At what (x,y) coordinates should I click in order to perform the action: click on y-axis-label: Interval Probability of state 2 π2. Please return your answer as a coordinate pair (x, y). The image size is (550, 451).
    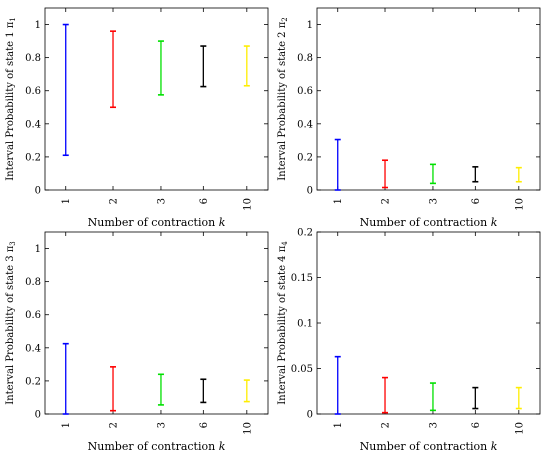
    Looking at the image, I should click on (283, 99).